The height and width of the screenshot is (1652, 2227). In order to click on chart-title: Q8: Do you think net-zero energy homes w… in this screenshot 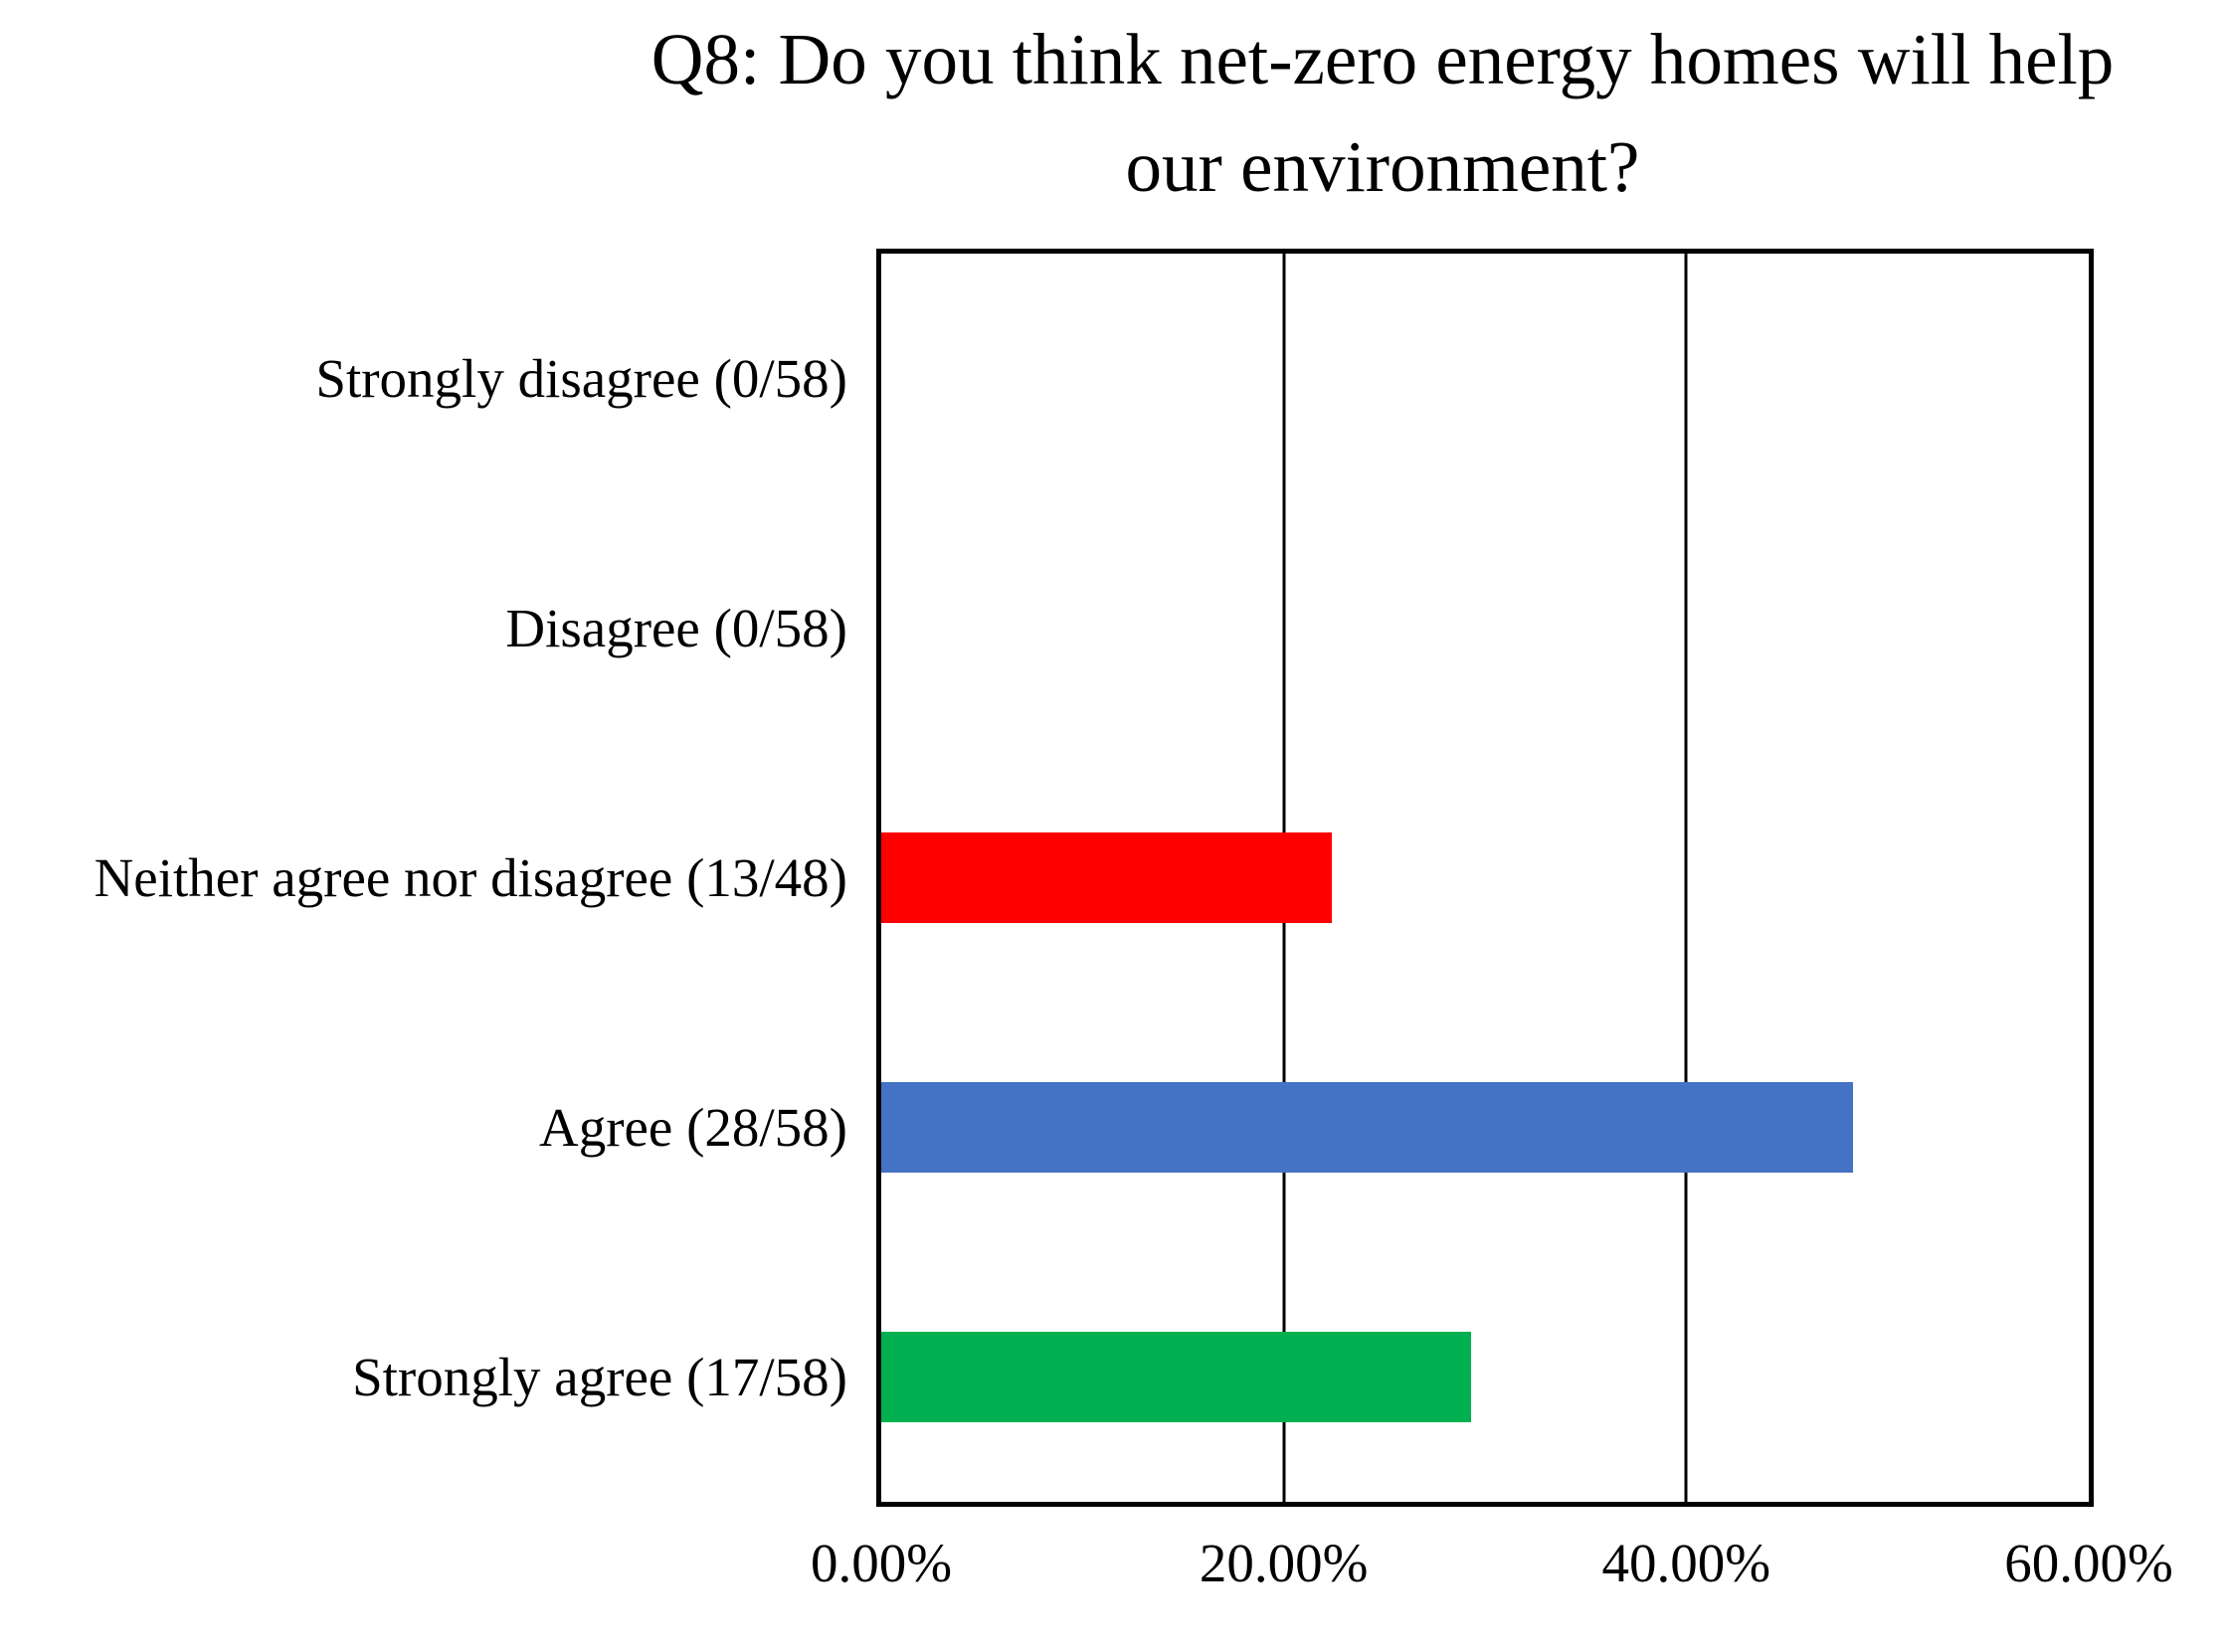, I will do `click(1383, 113)`.